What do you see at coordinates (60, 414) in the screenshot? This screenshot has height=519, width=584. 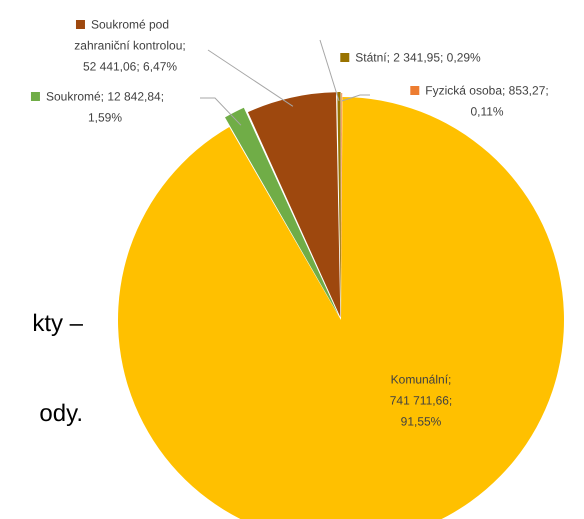 I see `text: ody.` at bounding box center [60, 414].